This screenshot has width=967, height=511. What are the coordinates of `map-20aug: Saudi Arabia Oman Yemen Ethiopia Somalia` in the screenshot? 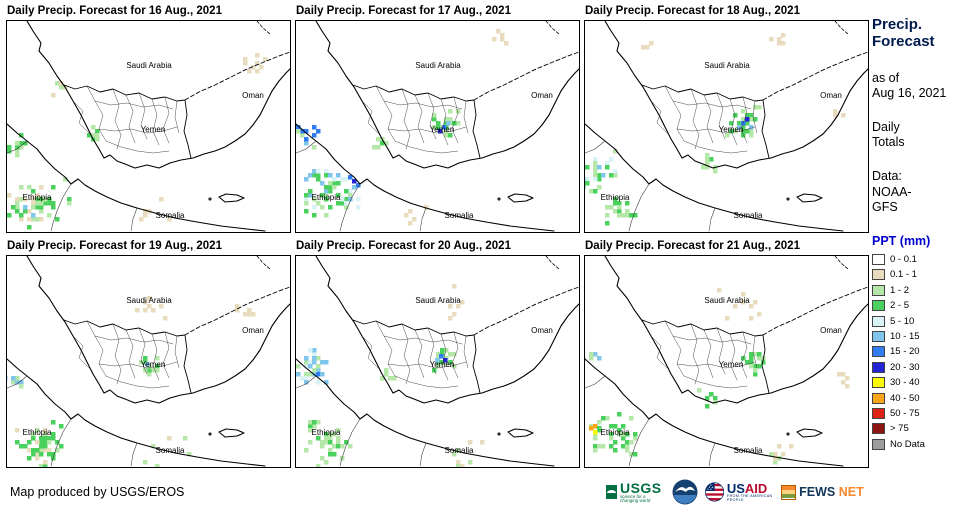 It's located at (437, 361).